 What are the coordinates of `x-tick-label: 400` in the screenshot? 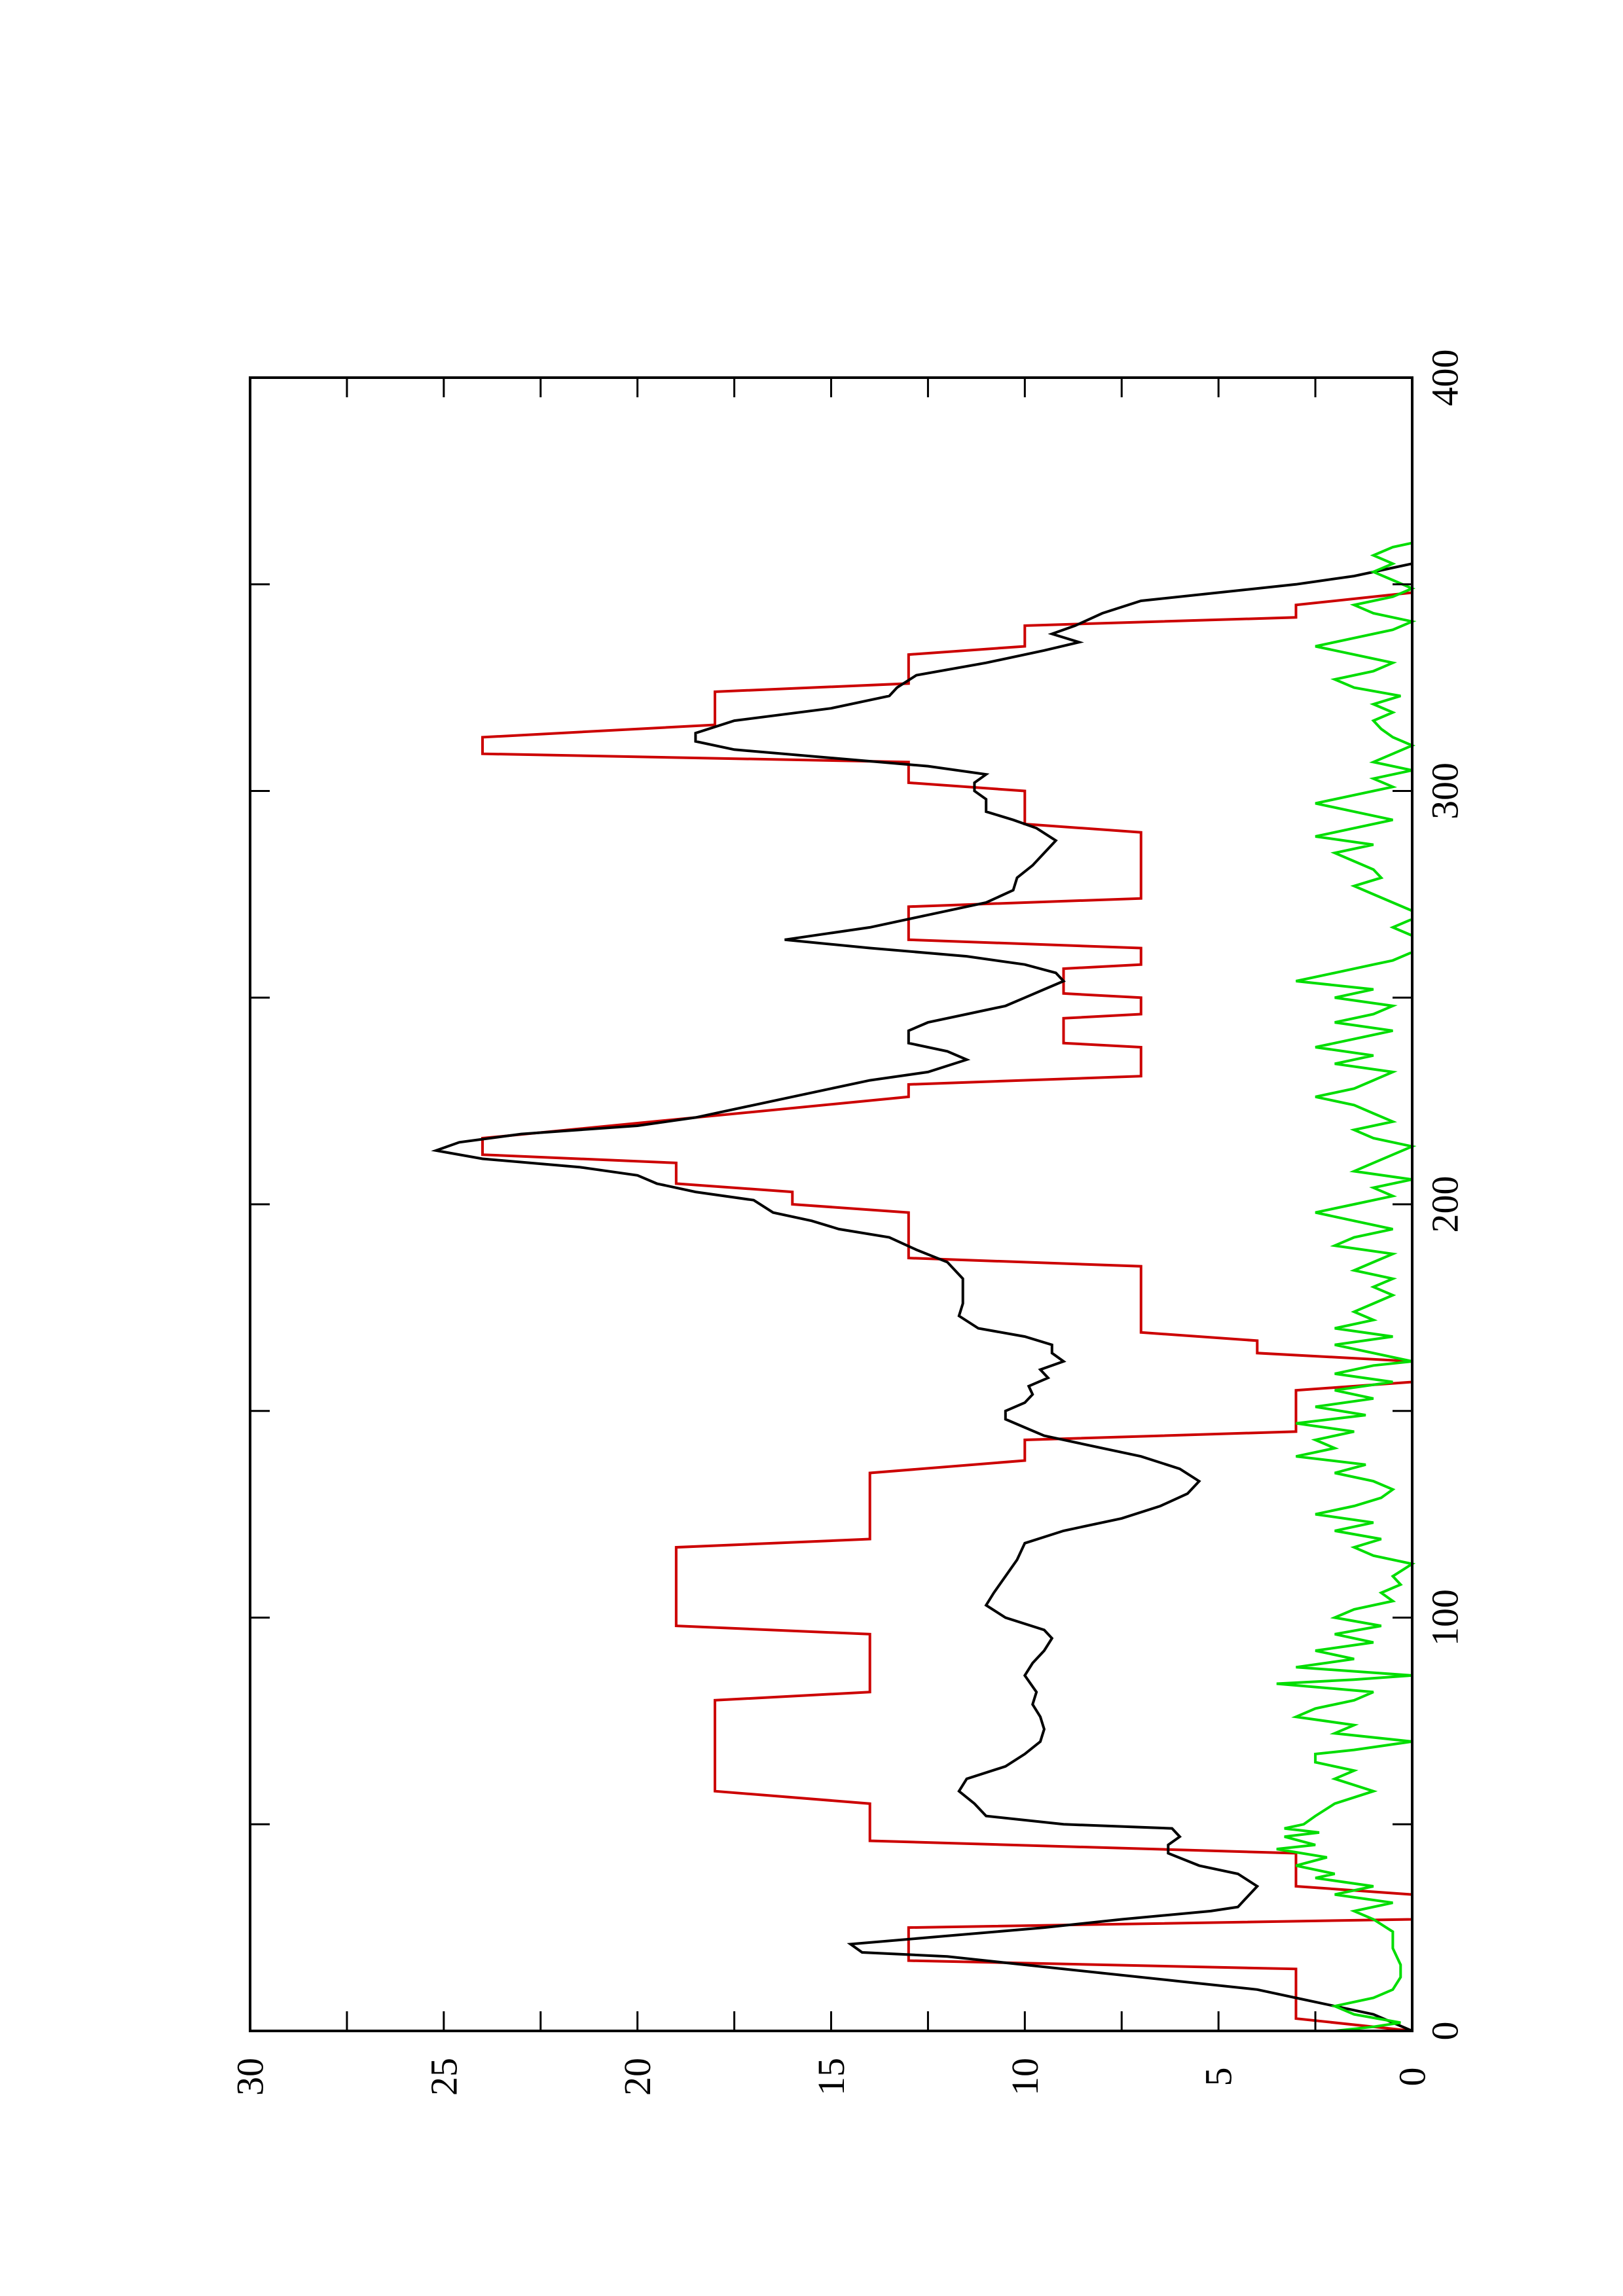 It's located at (1445, 378).